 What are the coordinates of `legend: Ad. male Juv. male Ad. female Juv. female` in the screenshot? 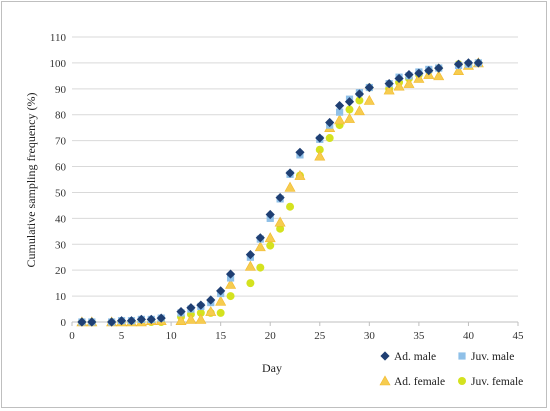 It's located at (451, 369).